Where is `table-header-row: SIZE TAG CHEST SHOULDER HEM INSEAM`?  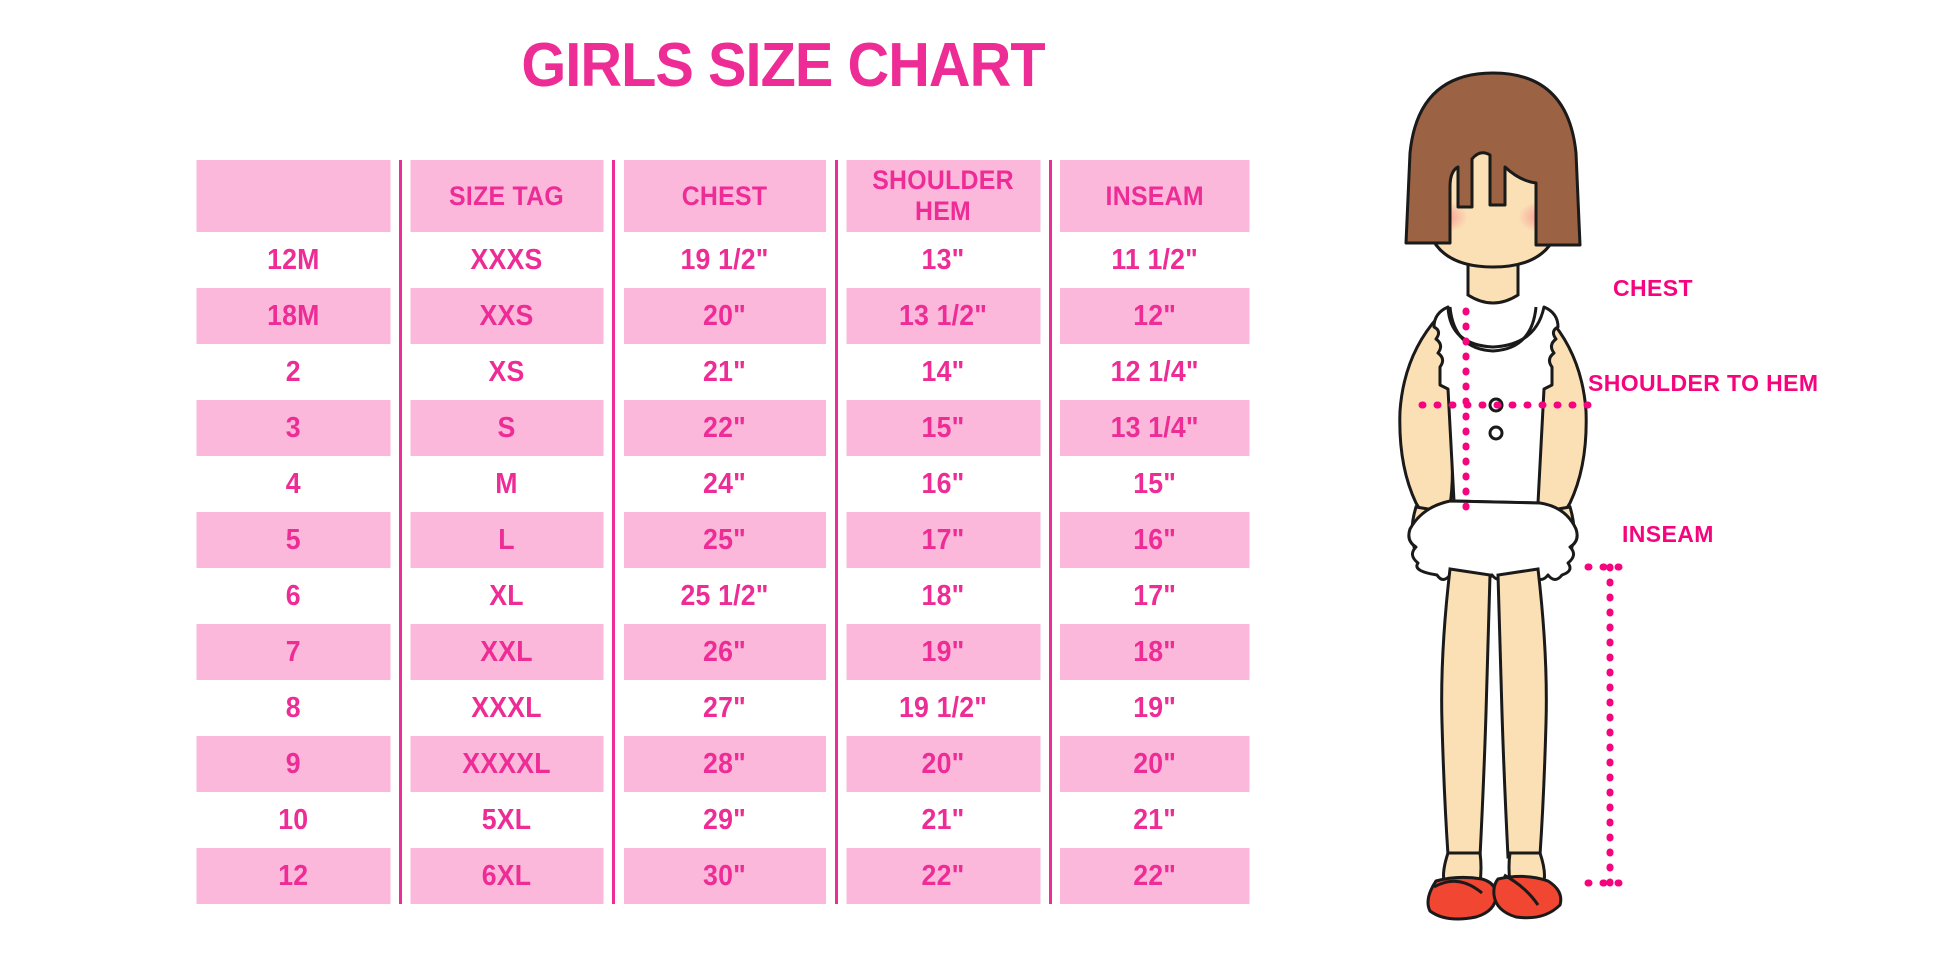
table-header-row: SIZE TAG CHEST SHOULDER HEM INSEAM is located at coordinates (723, 196).